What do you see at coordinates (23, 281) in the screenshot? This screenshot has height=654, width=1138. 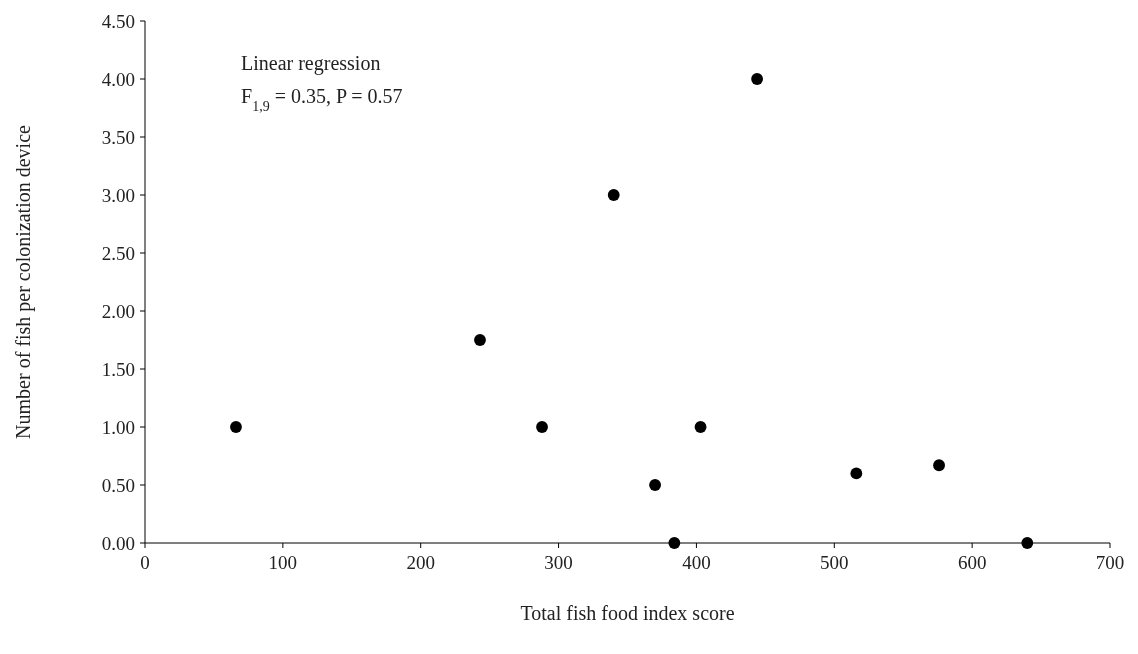 I see `y-axis-title: Number of fish per colonization device` at bounding box center [23, 281].